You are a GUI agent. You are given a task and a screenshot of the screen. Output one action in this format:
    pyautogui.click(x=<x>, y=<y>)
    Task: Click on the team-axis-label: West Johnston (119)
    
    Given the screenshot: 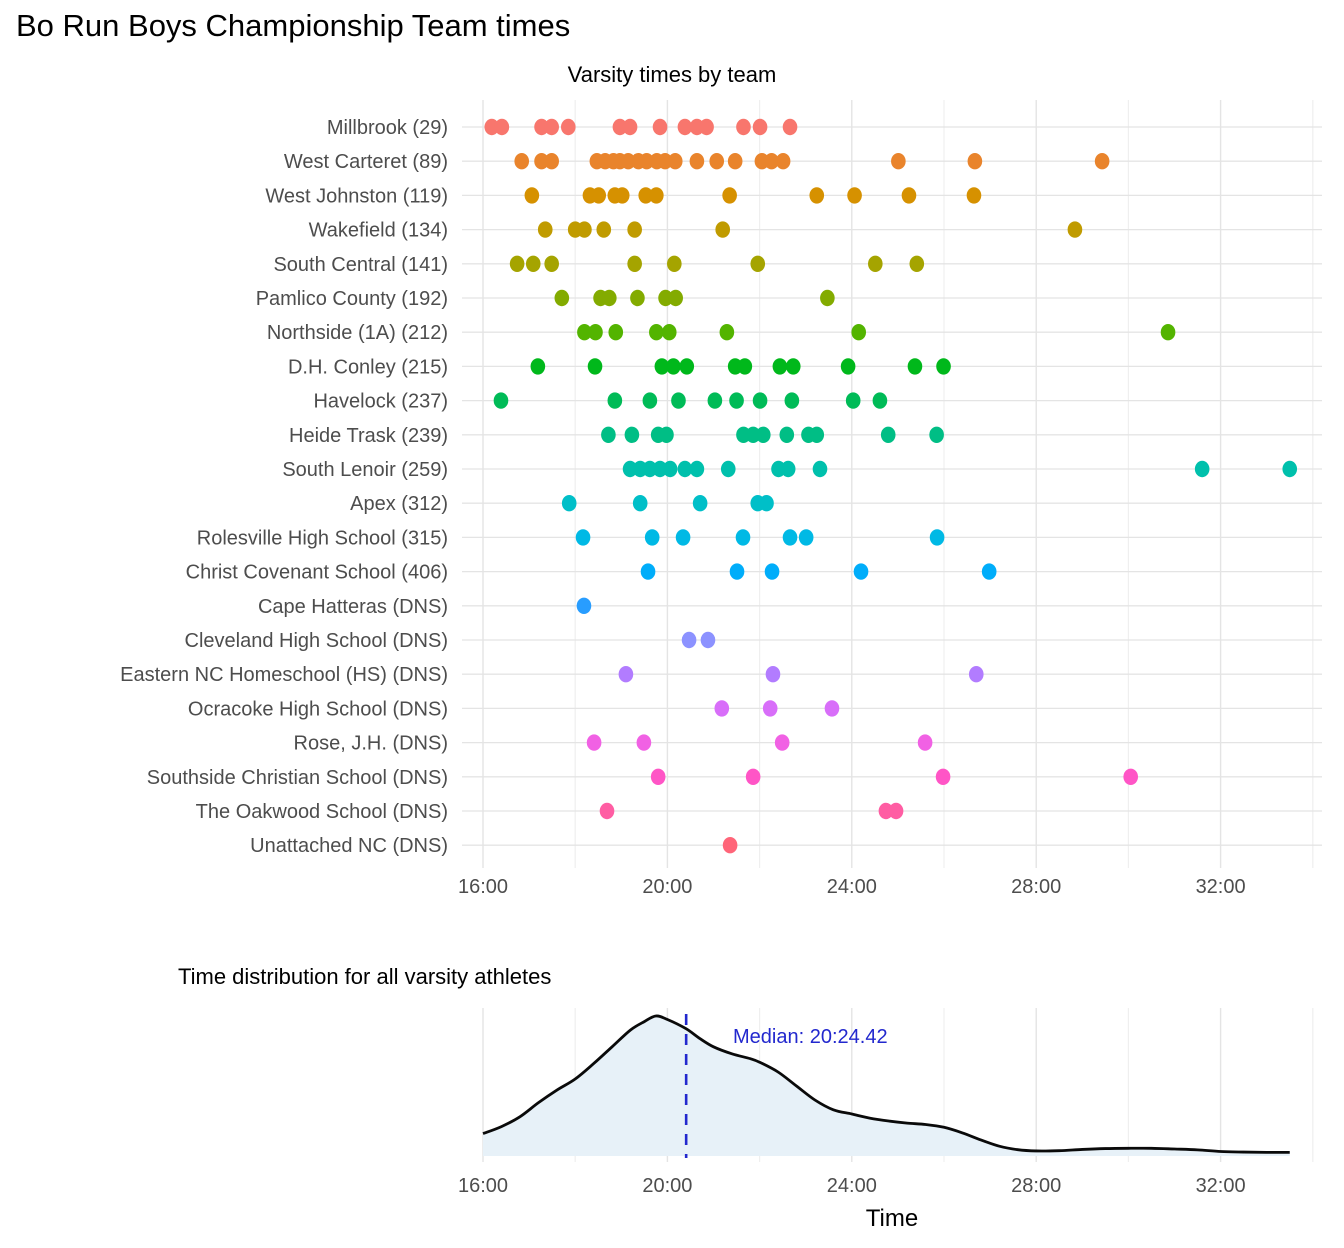 What is the action you would take?
    pyautogui.click(x=356, y=196)
    